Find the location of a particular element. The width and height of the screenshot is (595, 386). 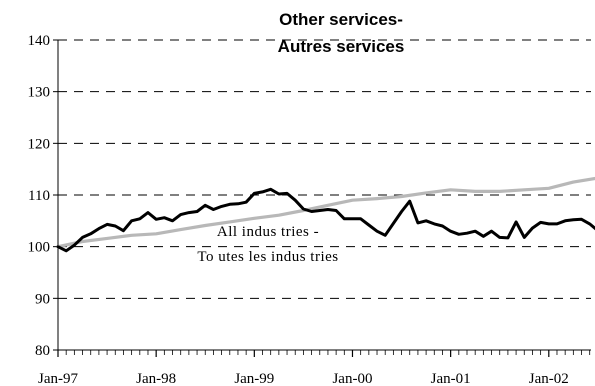

y-tick-label-110: 110 is located at coordinates (39, 196).